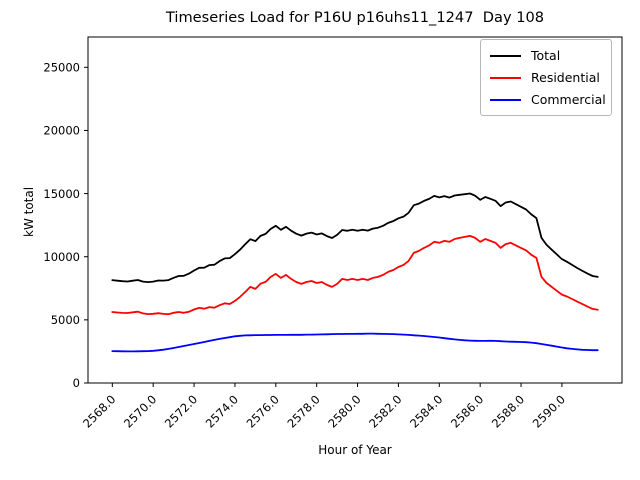 This screenshot has height=480, width=640. I want to click on legend-item-total: Total, so click(550, 56).